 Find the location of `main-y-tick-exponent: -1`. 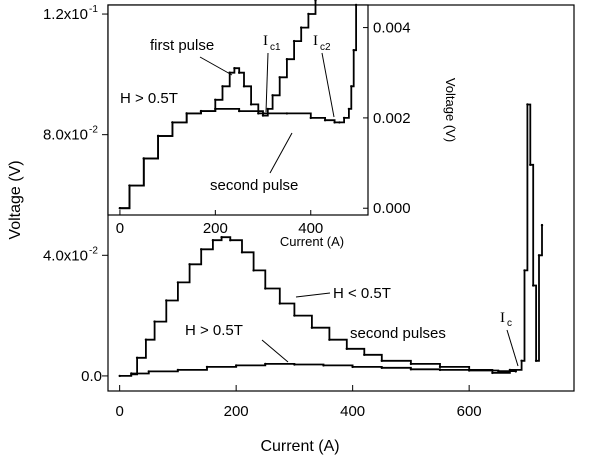

main-y-tick-exponent: -1 is located at coordinates (93, 9).